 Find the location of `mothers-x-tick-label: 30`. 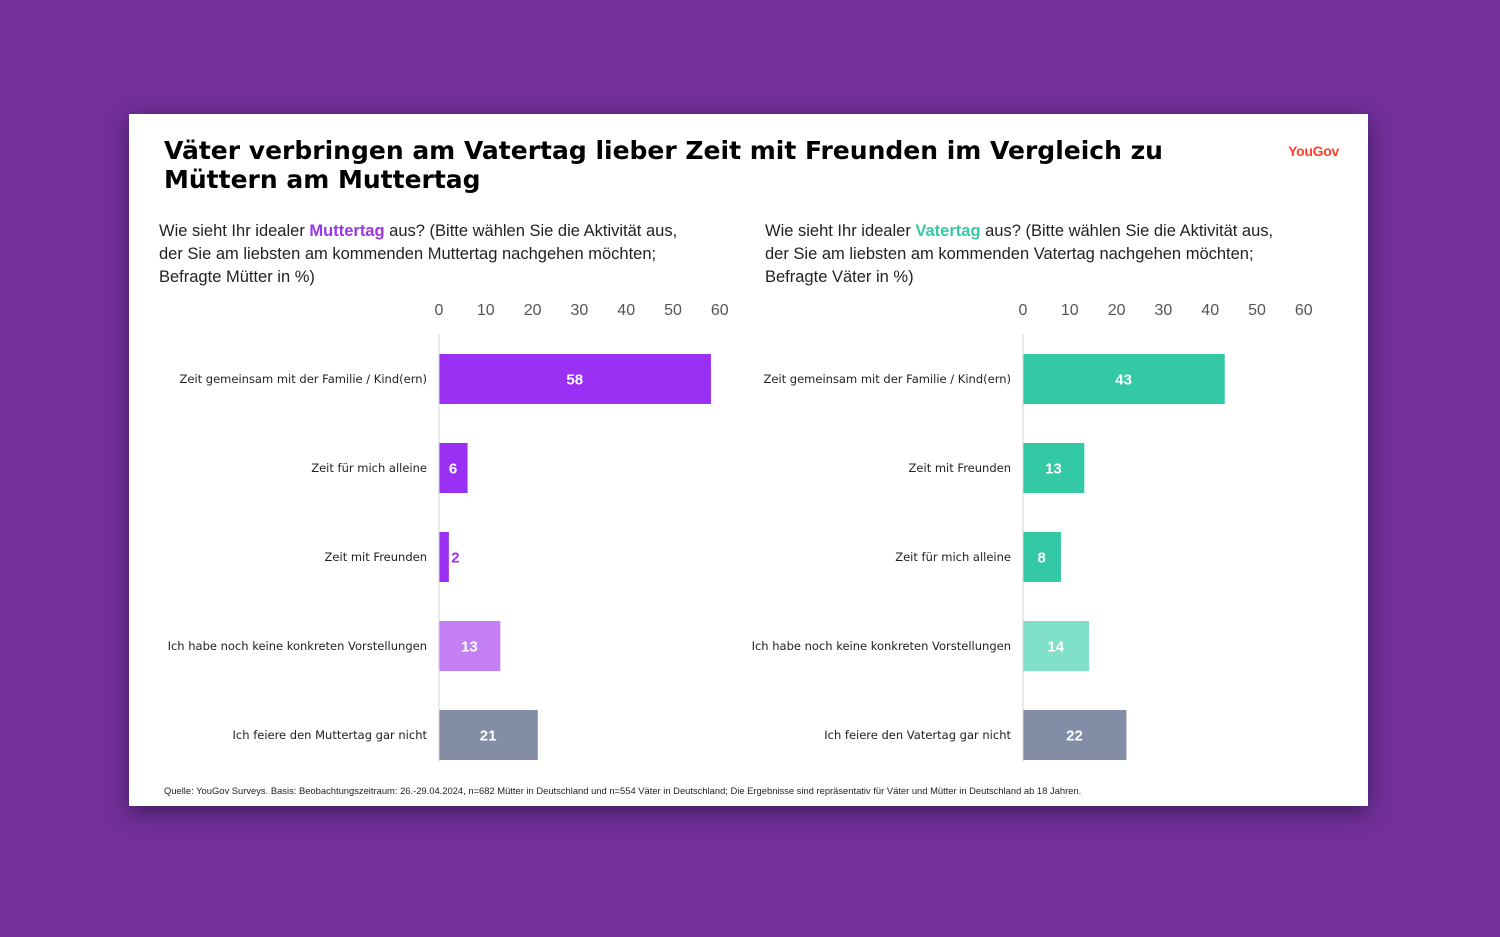

mothers-x-tick-label: 30 is located at coordinates (580, 310).